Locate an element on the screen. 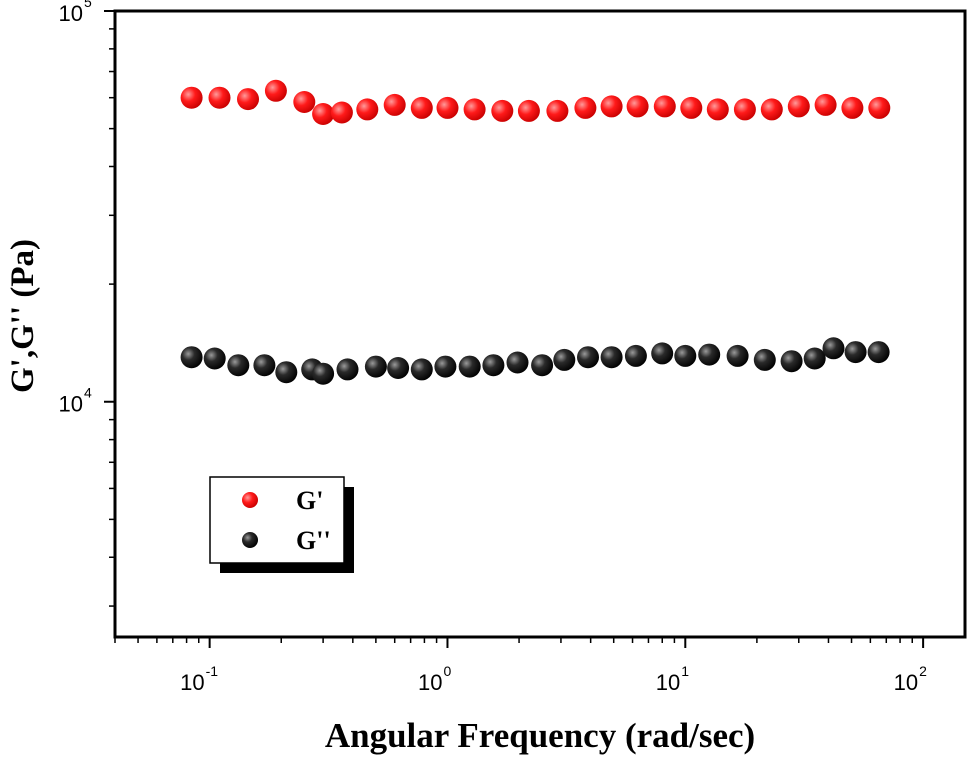 This screenshot has height=759, width=969. y-tick-exponent: 5 is located at coordinates (88, 5).